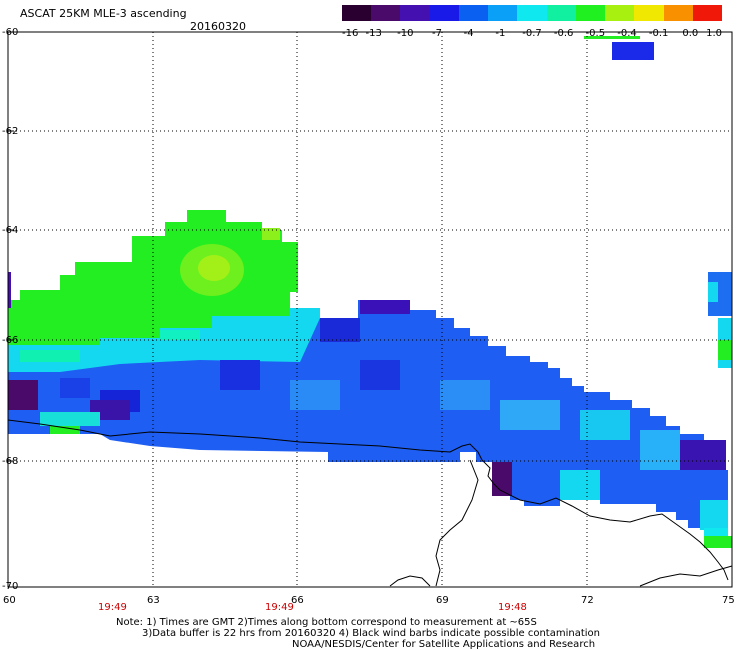 Image resolution: width=740 pixels, height=650 pixels. Describe the element at coordinates (10, 131) in the screenshot. I see `lat-label-62: -62` at that location.